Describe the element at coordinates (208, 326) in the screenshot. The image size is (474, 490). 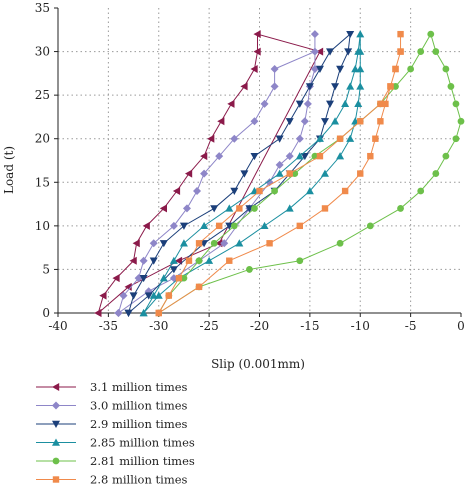
I see `x-tick-label: -25` at that location.